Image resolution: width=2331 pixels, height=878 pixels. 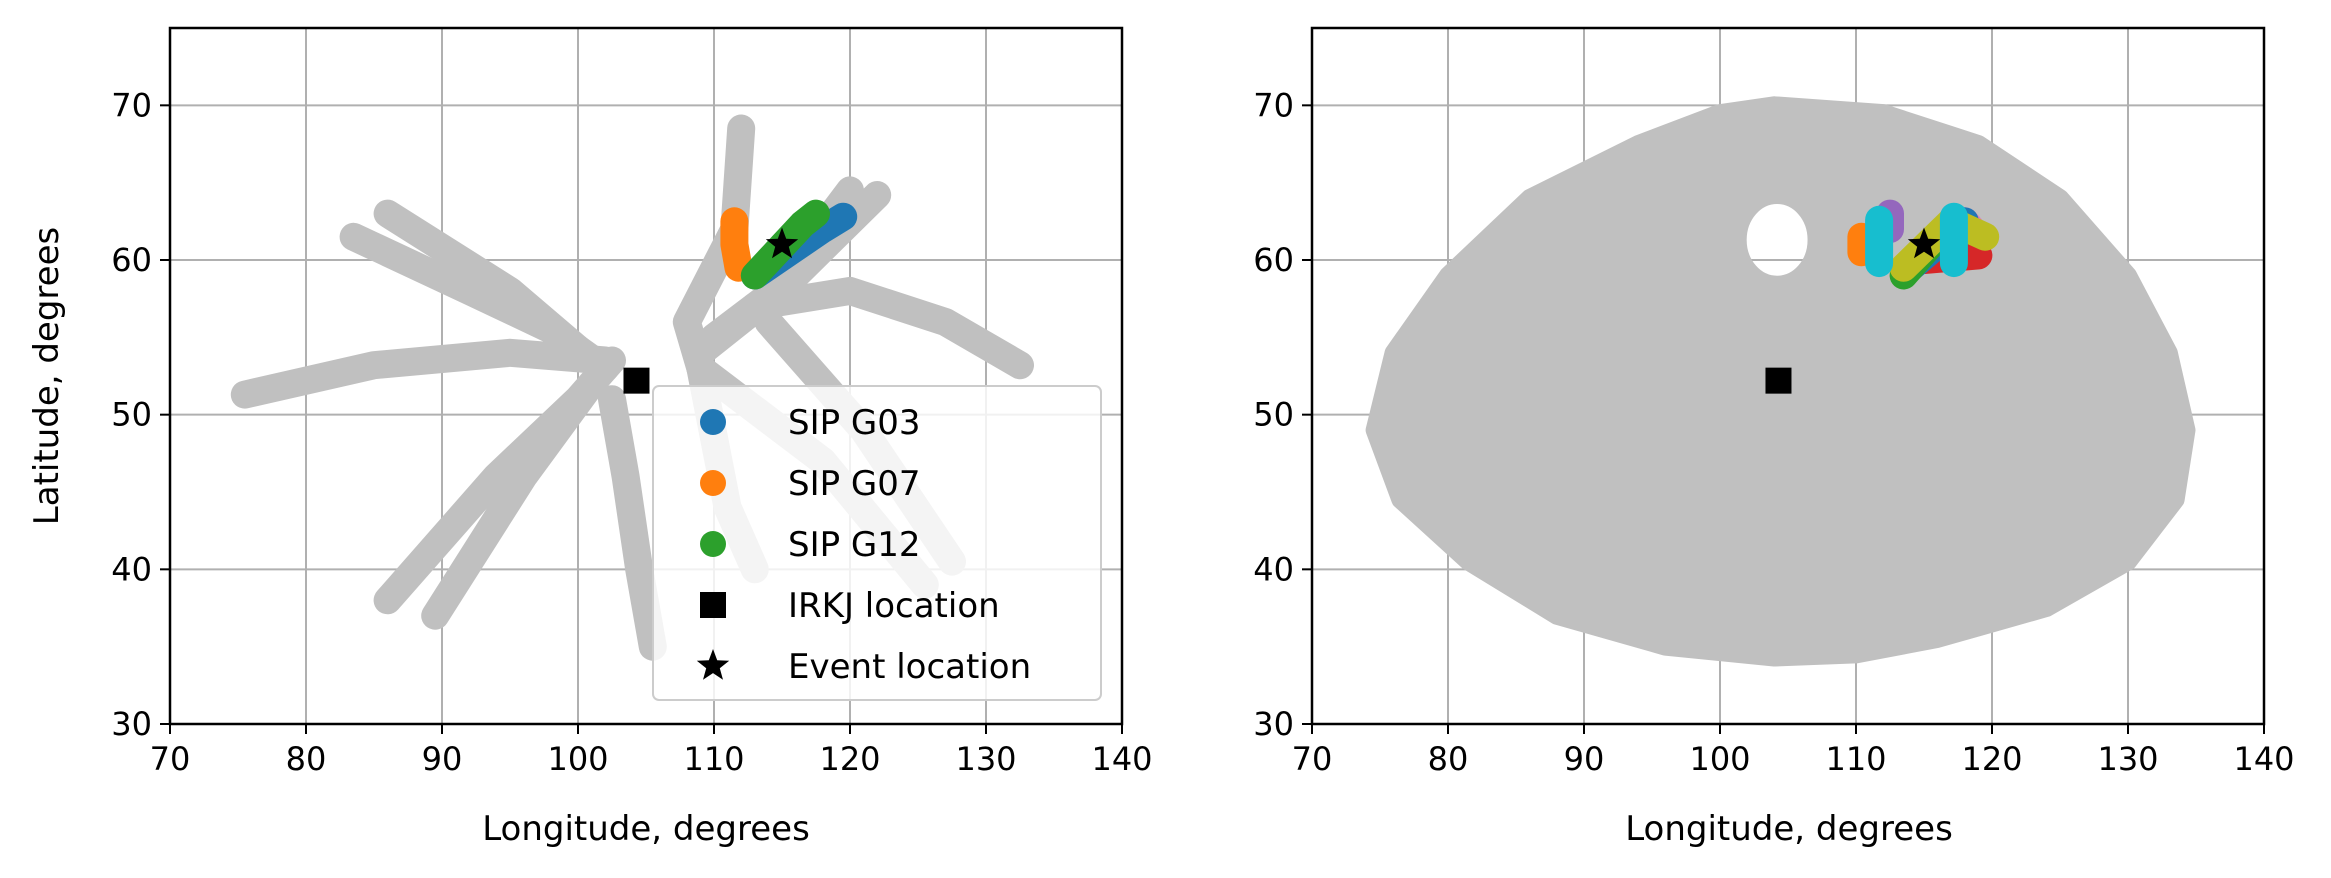 I want to click on legend-entry-label: IRKJ location, so click(x=894, y=606).